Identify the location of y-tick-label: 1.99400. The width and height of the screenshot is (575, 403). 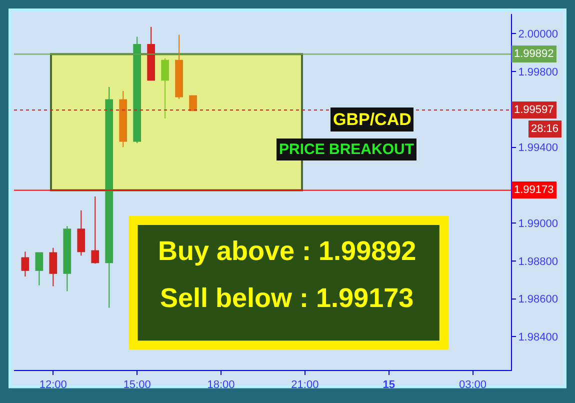
(538, 148).